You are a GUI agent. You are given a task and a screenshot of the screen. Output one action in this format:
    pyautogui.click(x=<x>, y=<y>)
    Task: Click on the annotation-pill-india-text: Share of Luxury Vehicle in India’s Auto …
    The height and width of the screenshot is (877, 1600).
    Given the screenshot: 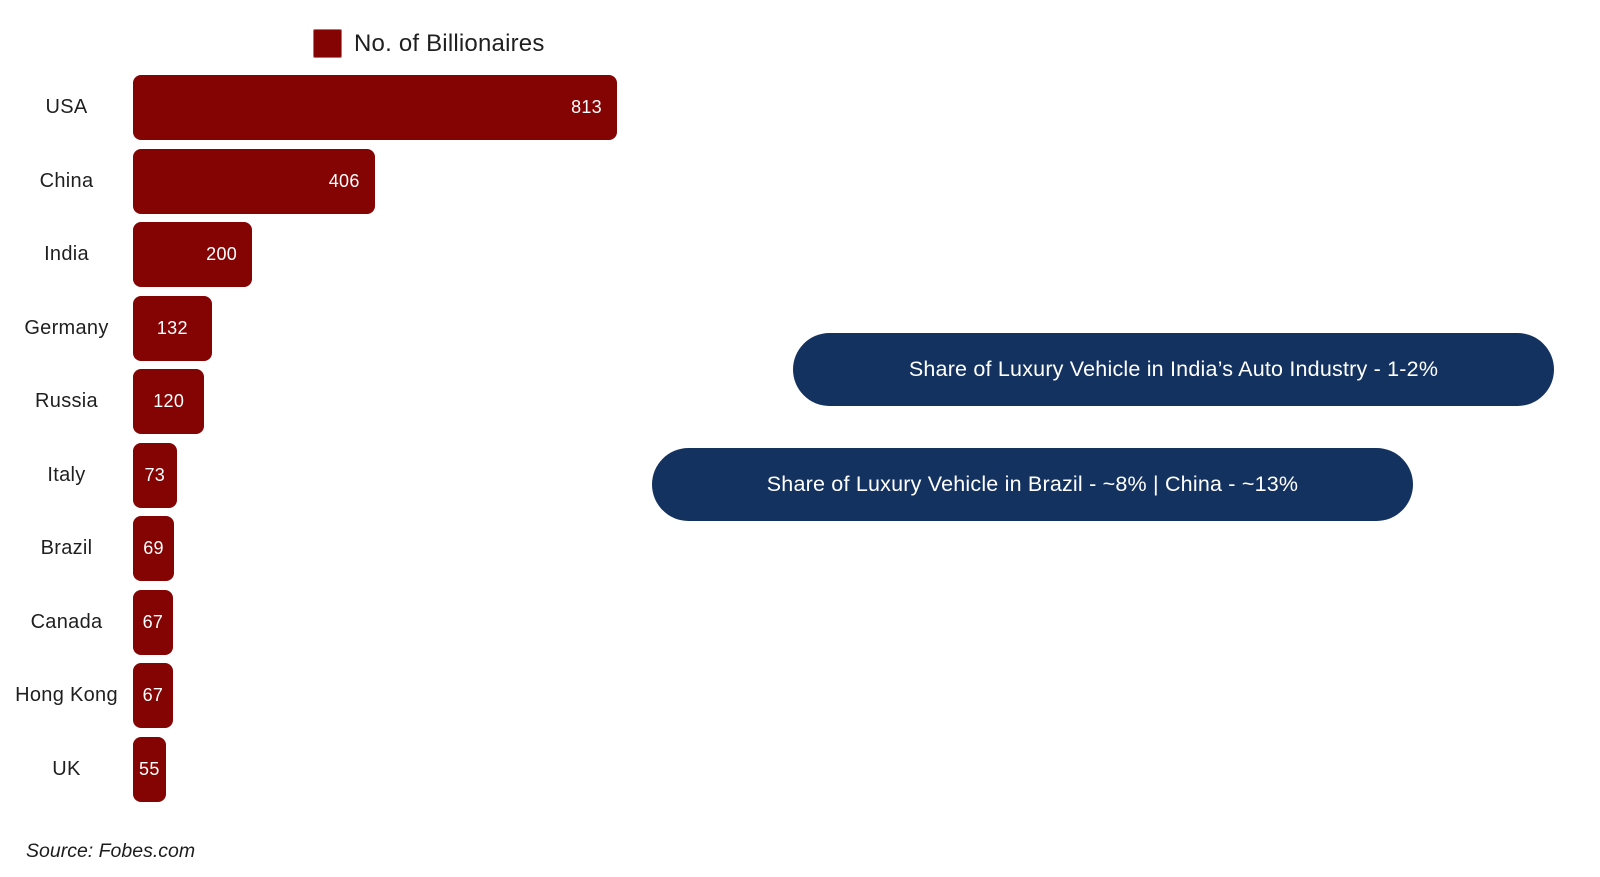 What is the action you would take?
    pyautogui.click(x=1173, y=369)
    